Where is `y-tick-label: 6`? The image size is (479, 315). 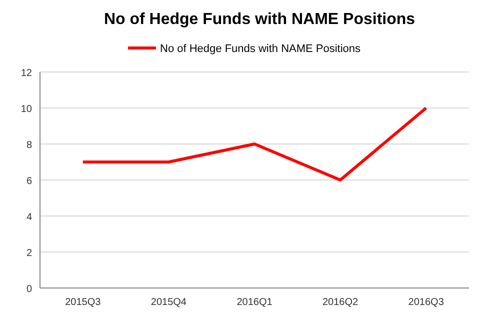
y-tick-label: 6 is located at coordinates (29, 181).